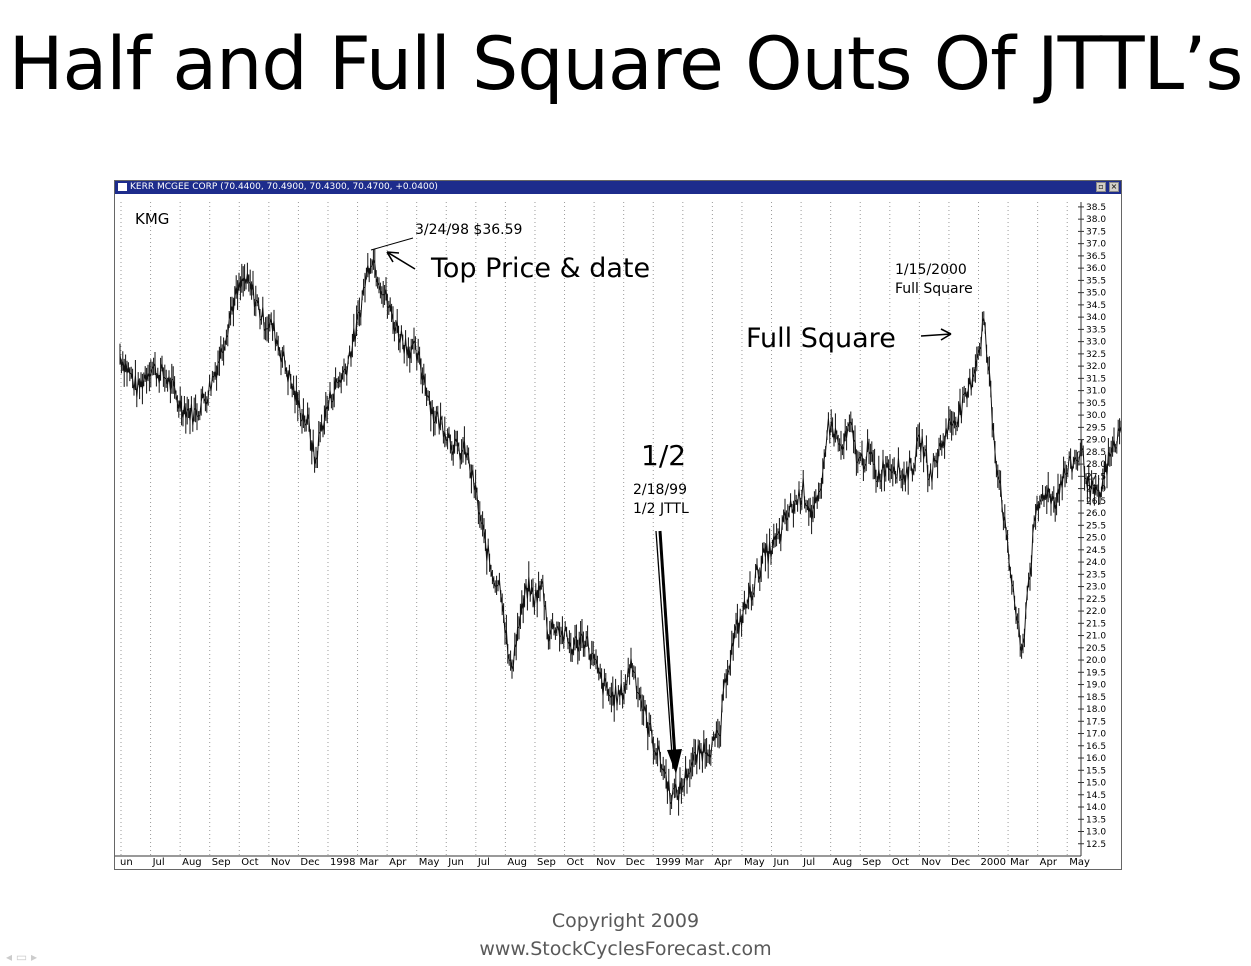 Image resolution: width=1251 pixels, height=966 pixels. What do you see at coordinates (1096, 747) in the screenshot?
I see `y-tick-label: 16.5` at bounding box center [1096, 747].